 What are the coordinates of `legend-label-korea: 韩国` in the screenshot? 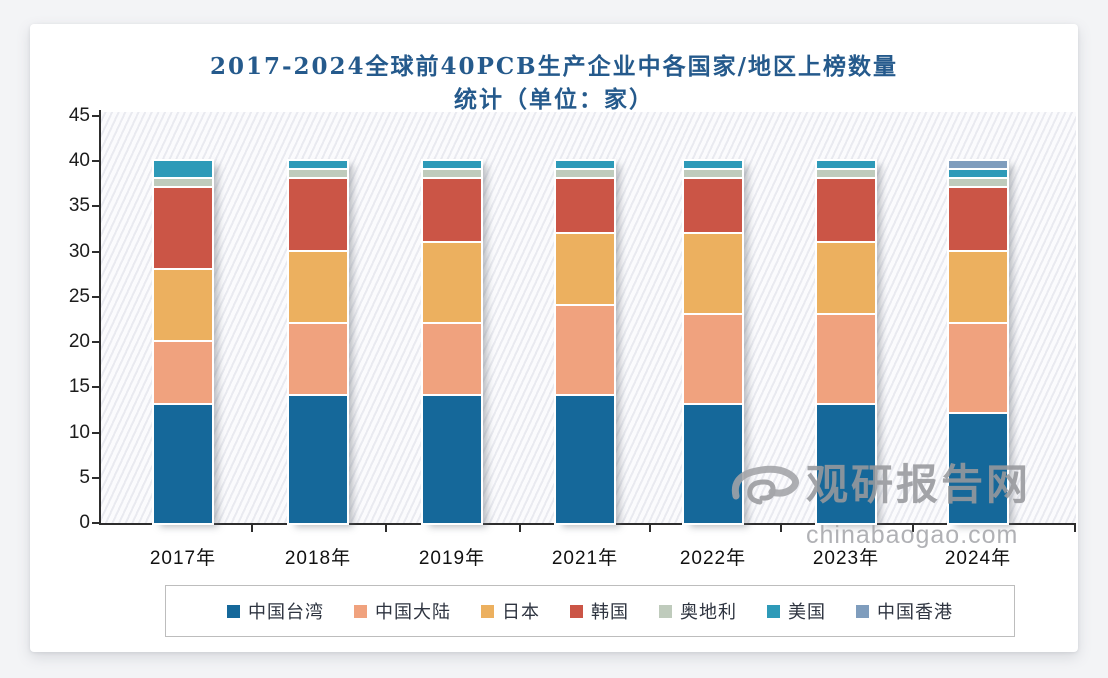 It's located at (610, 612).